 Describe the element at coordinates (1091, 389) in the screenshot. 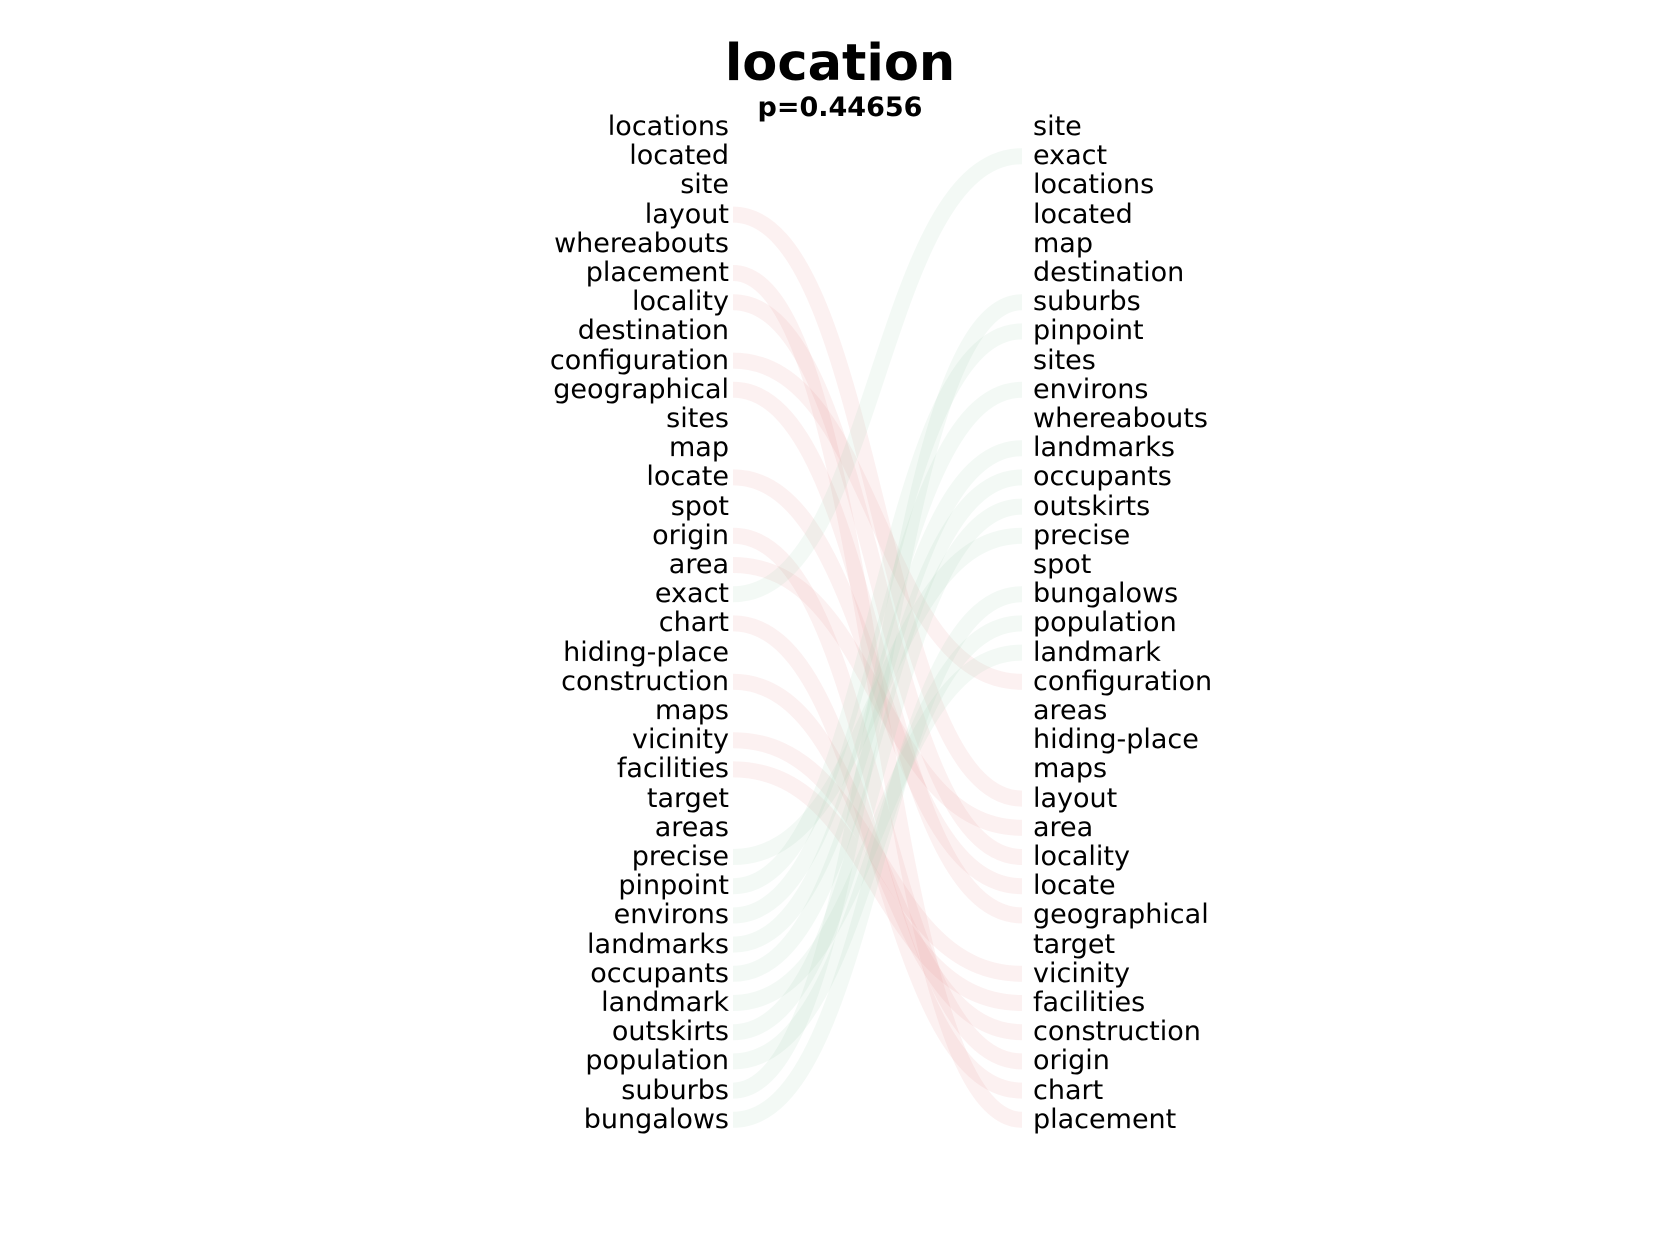

I see `right-word: environs` at that location.